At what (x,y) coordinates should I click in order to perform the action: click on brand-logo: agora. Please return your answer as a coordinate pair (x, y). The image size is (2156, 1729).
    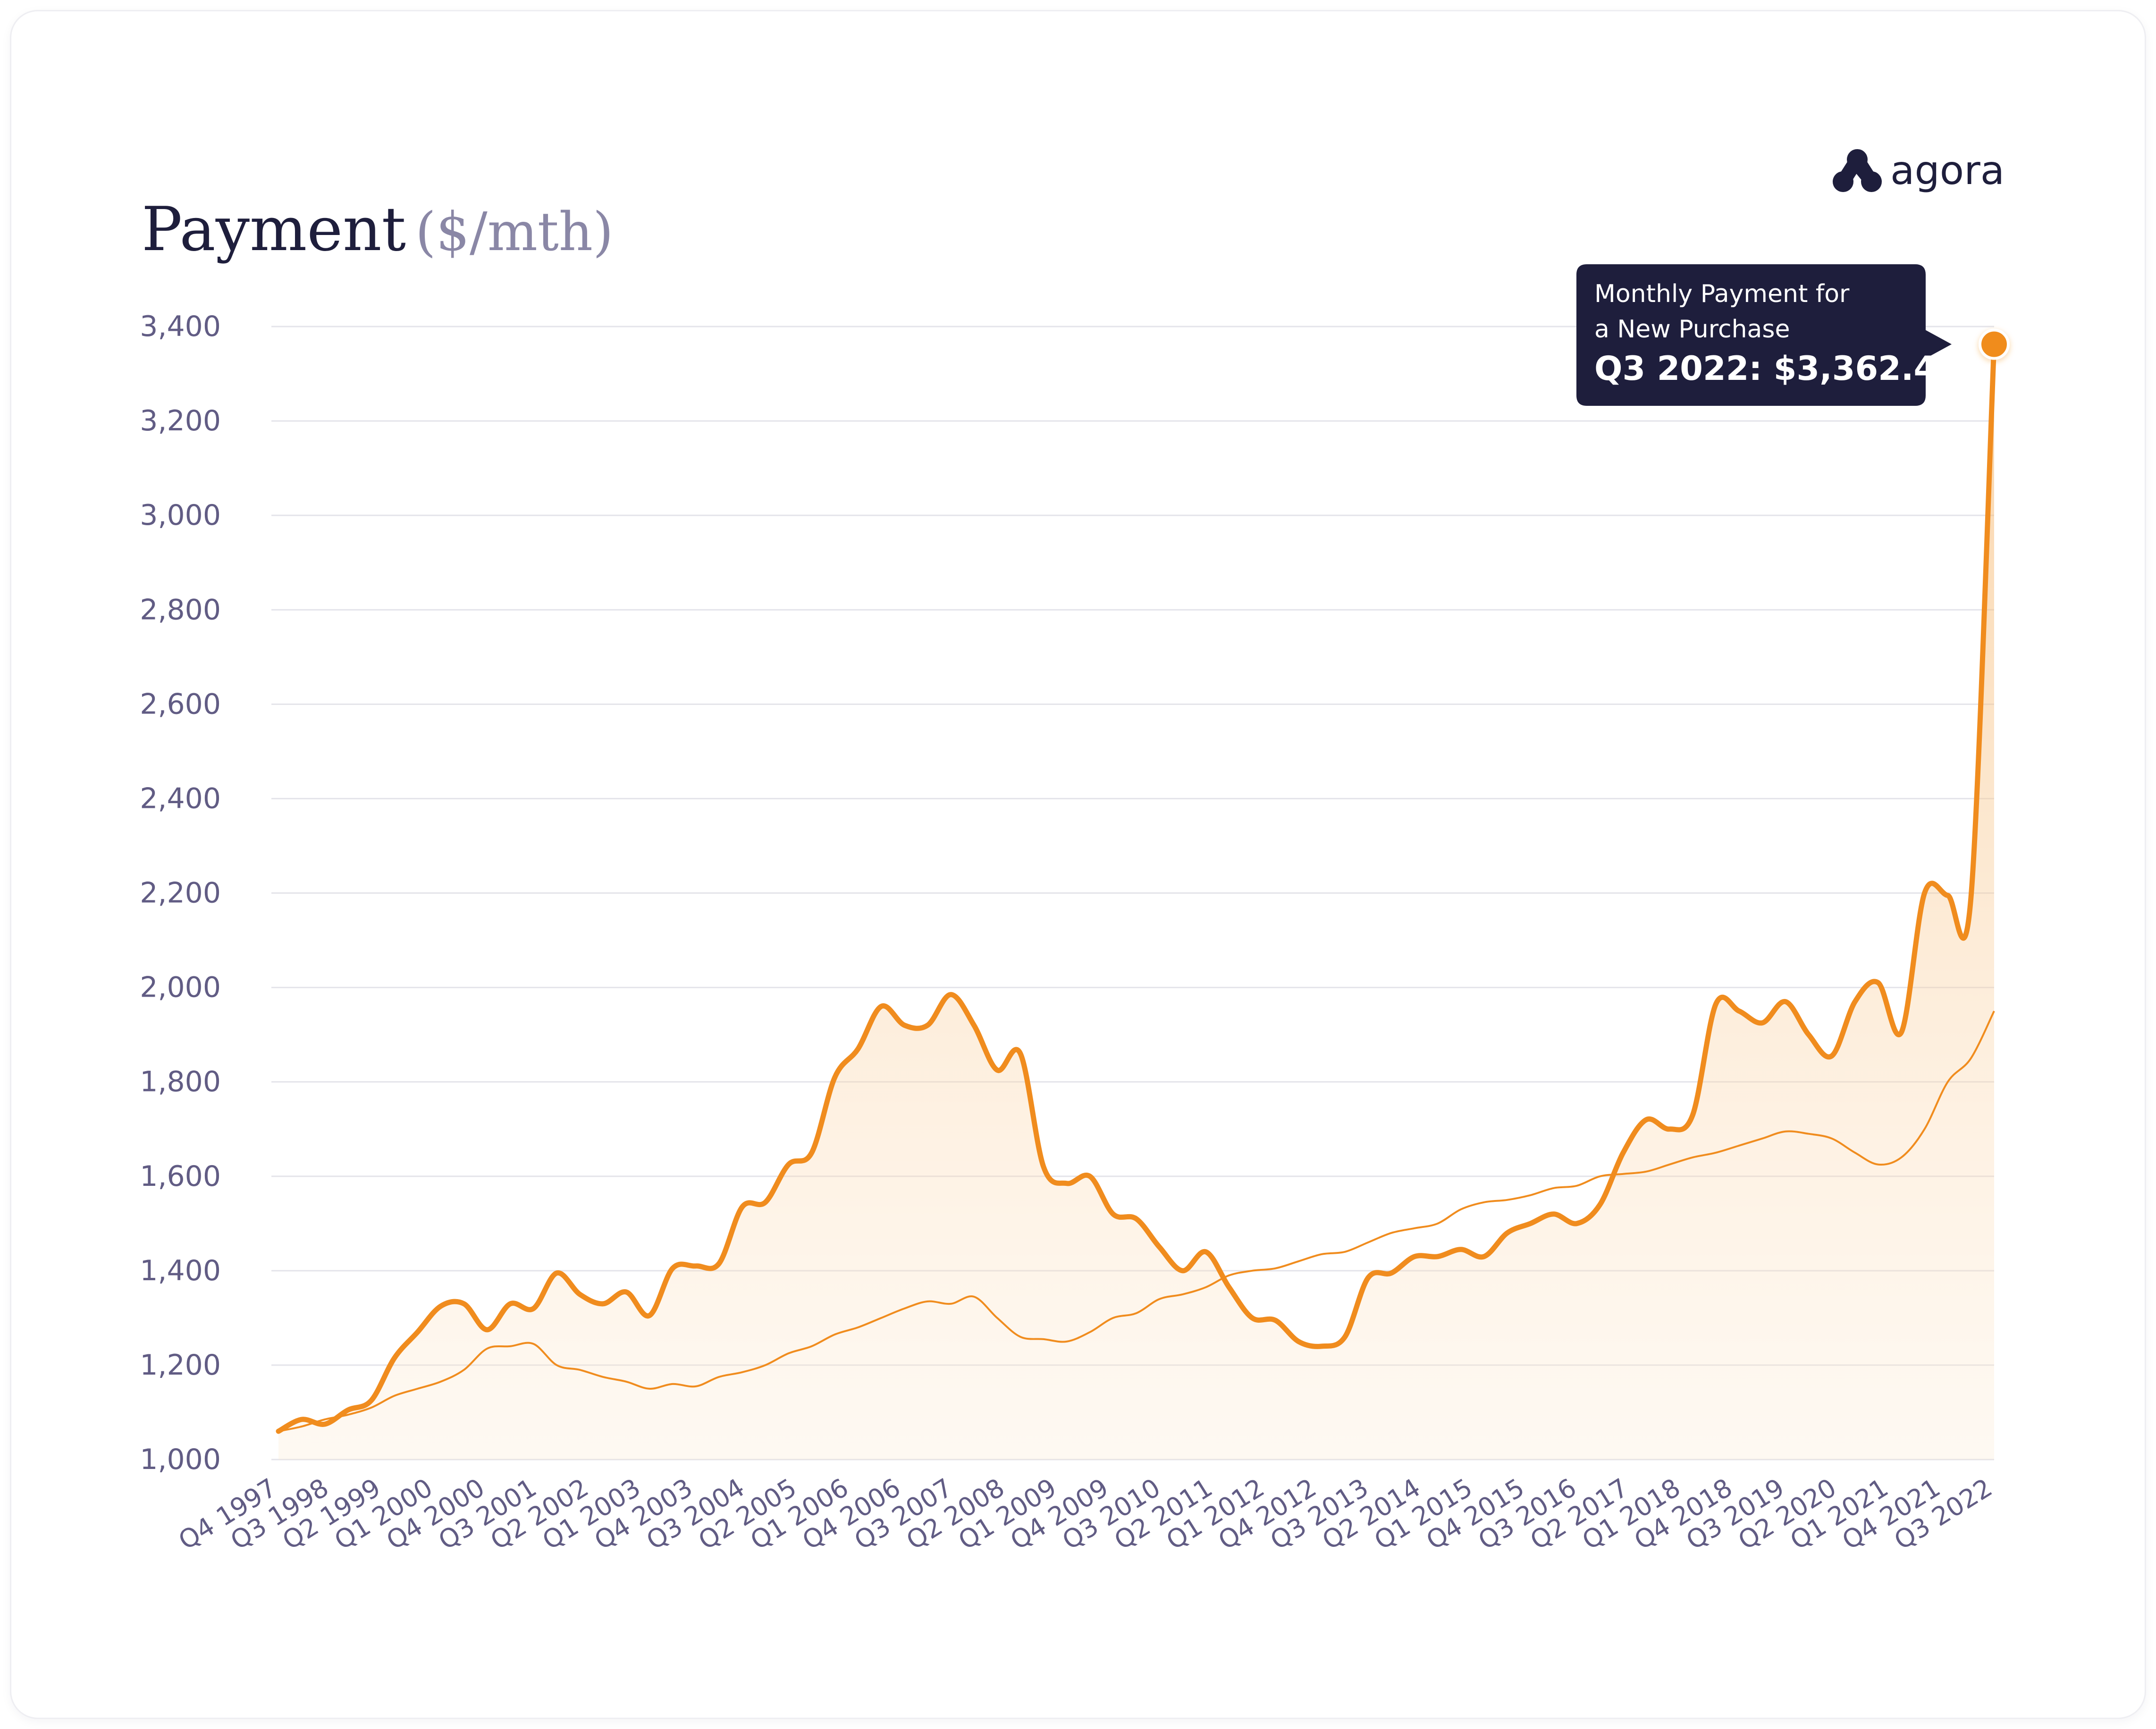
    Looking at the image, I should click on (1918, 170).